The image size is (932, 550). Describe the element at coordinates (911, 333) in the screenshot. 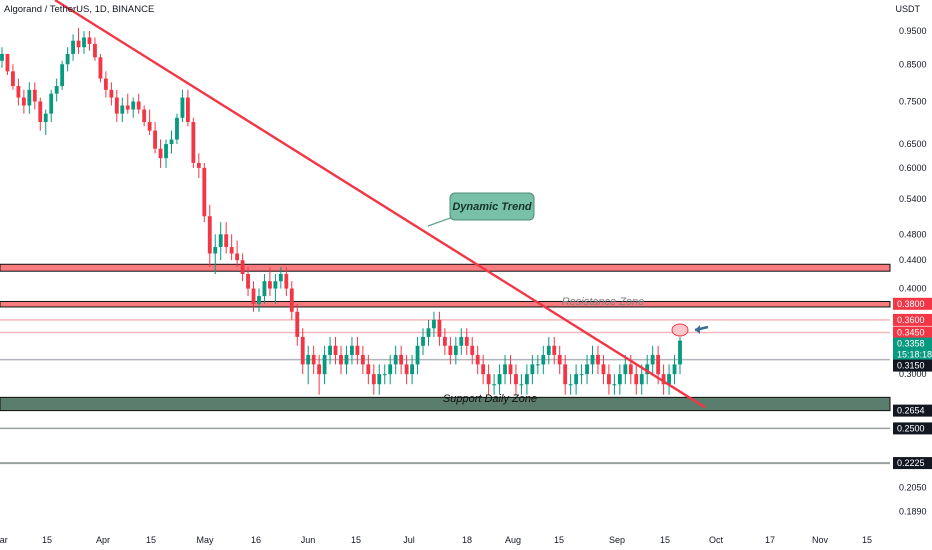

I see `price-badge-label: 0.3450` at that location.